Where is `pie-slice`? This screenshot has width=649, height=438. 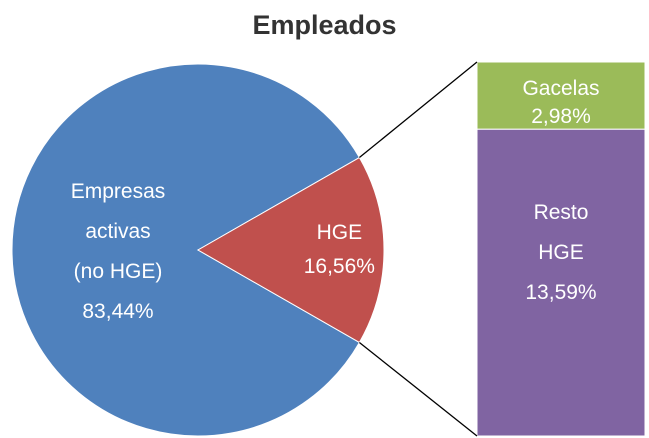 pie-slice is located at coordinates (290, 250).